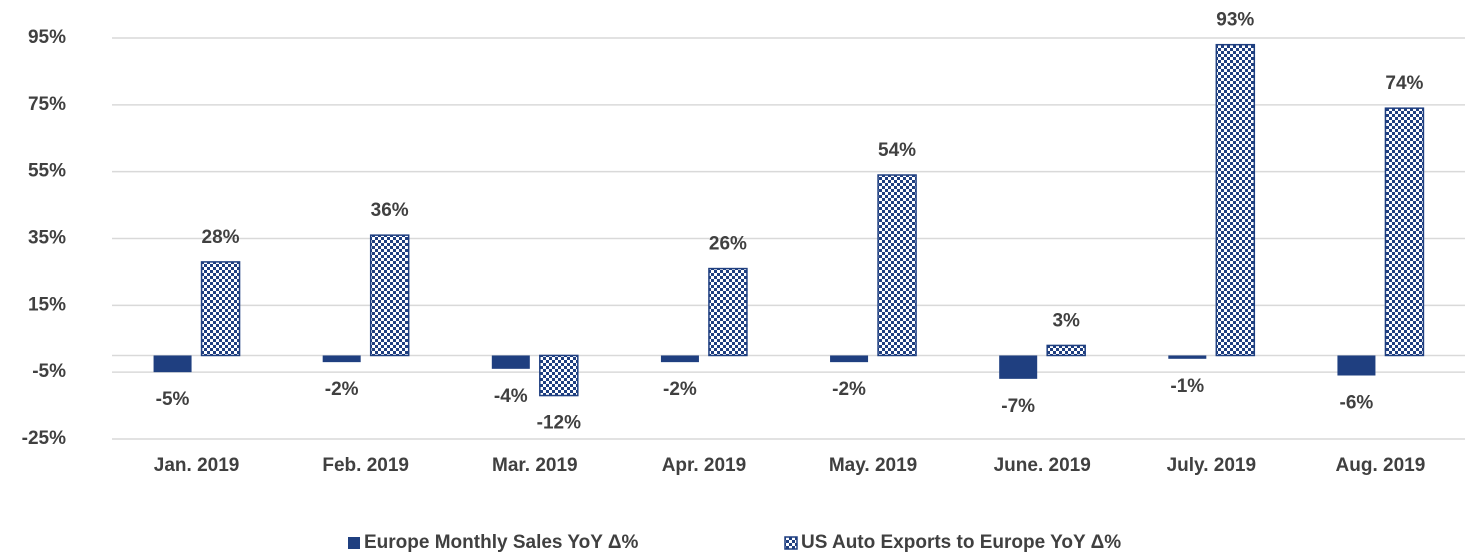 This screenshot has height=554, width=1476. What do you see at coordinates (47, 171) in the screenshot?
I see `y-tick-label: 55%` at bounding box center [47, 171].